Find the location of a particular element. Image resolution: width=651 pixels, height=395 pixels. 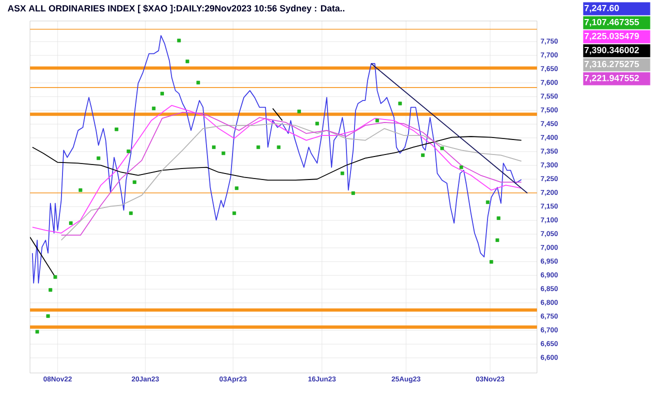

text: 7,390.346002 is located at coordinates (611, 50).